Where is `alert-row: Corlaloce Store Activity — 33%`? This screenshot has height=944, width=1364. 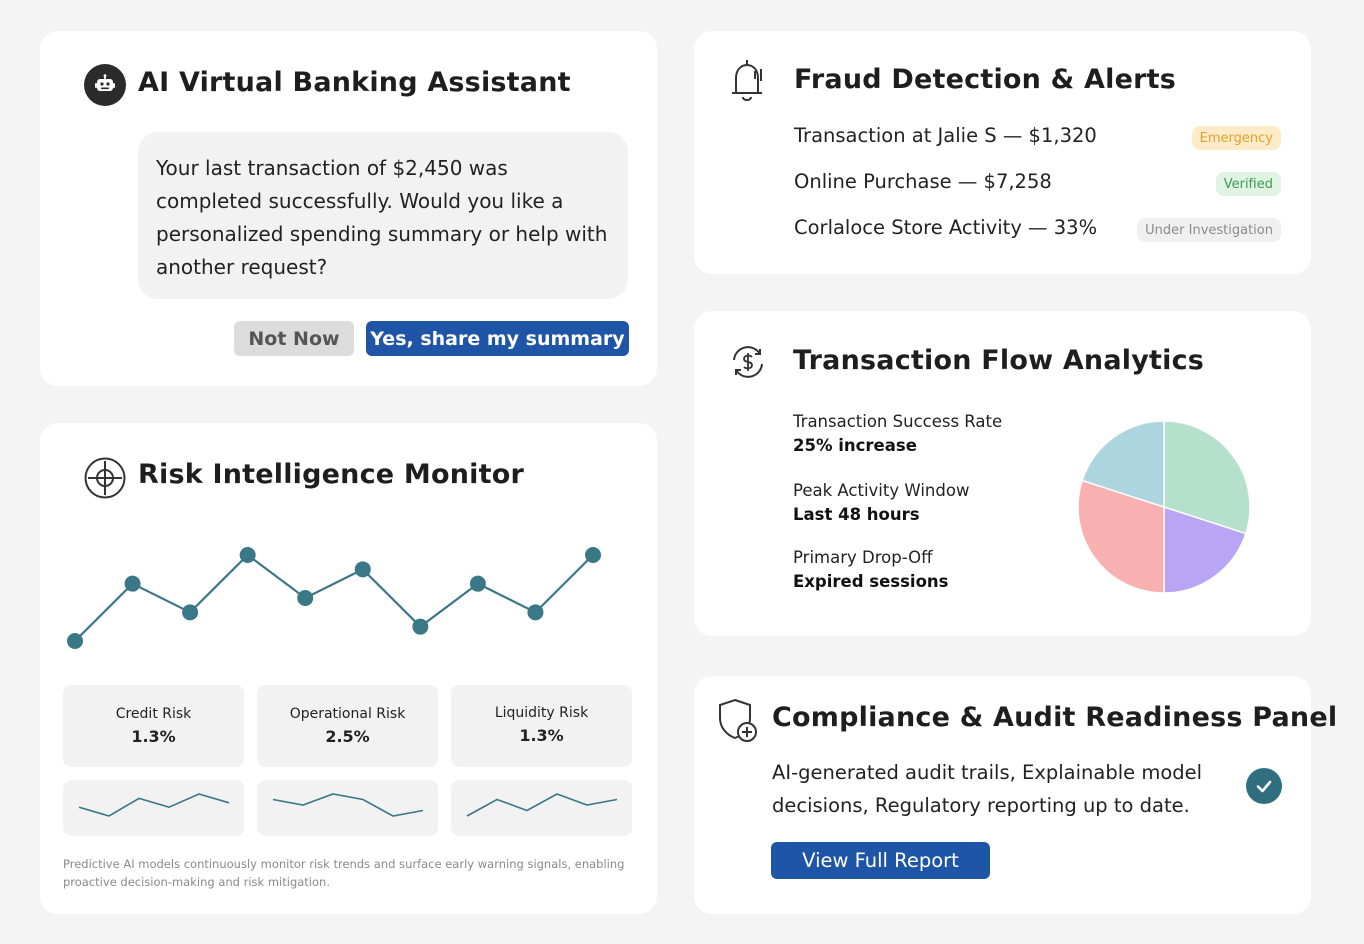 alert-row: Corlaloce Store Activity — 33% is located at coordinates (946, 227).